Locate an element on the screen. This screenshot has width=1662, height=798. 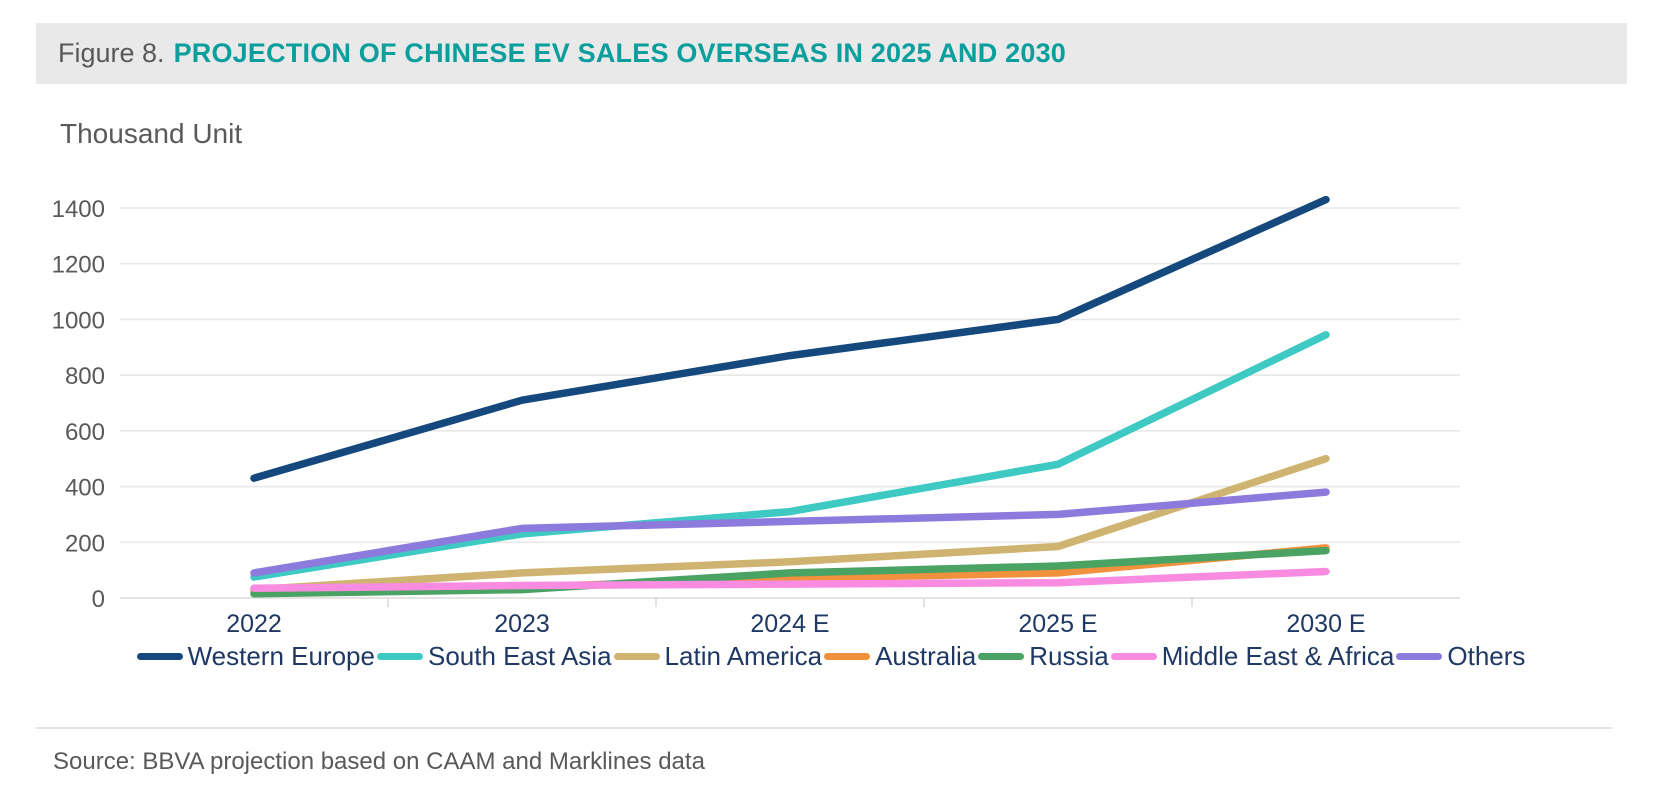
legend-label-latin-america: Latin America is located at coordinates (743, 655).